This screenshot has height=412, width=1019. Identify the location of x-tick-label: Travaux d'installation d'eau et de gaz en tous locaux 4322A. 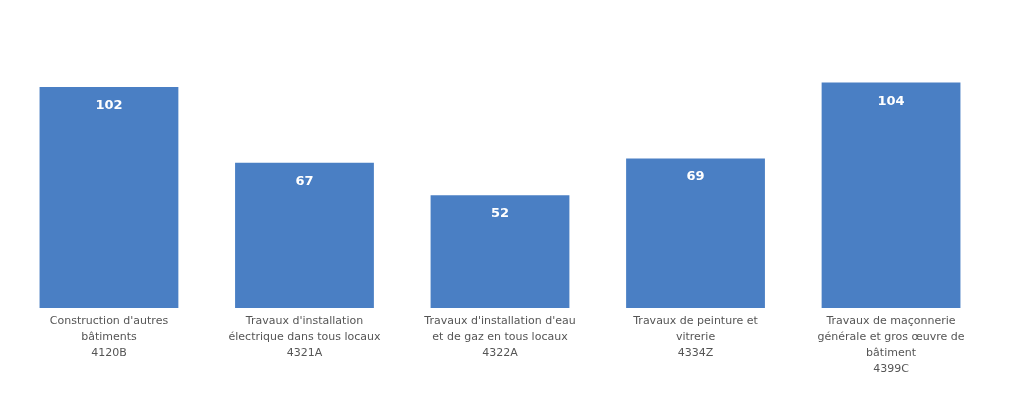
(499, 336).